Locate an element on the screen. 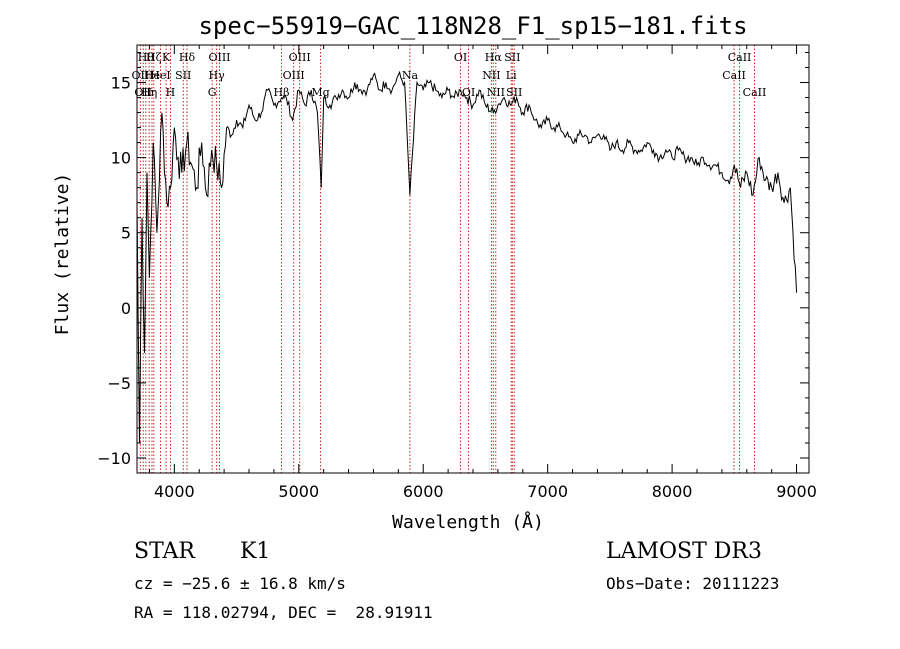 The image size is (900, 649). line-label-17: Mg is located at coordinates (320, 92).